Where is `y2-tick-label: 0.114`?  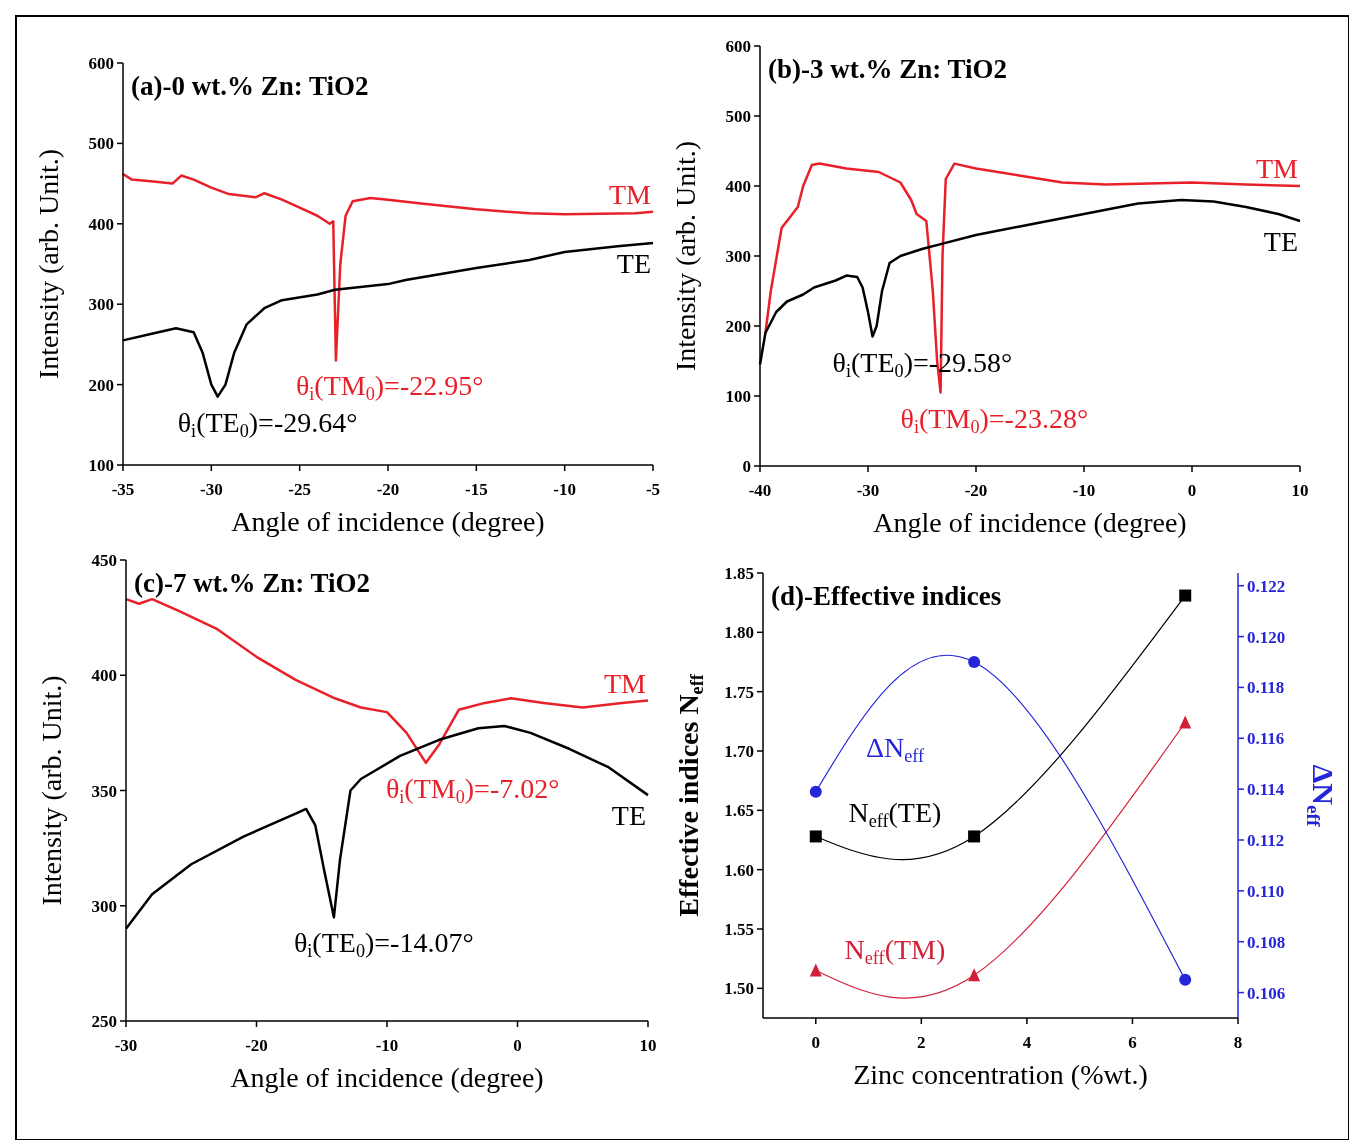
y2-tick-label: 0.114 is located at coordinates (1266, 790).